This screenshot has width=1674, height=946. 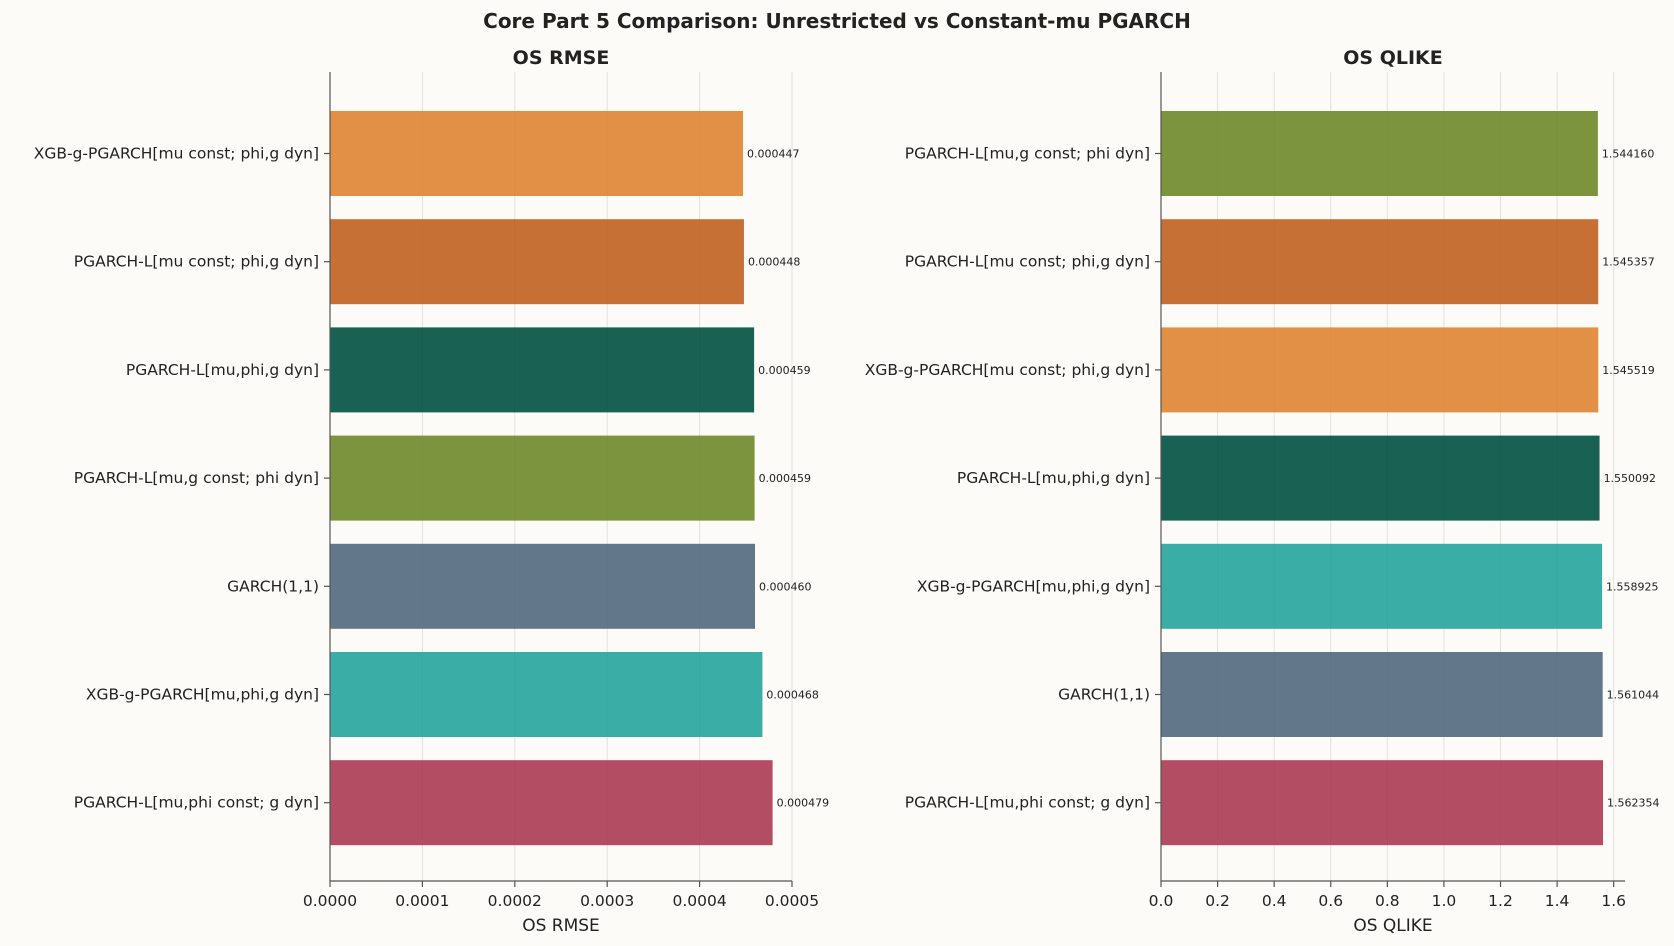 What do you see at coordinates (1217, 901) in the screenshot?
I see `qlike-xtick-label: 0.2` at bounding box center [1217, 901].